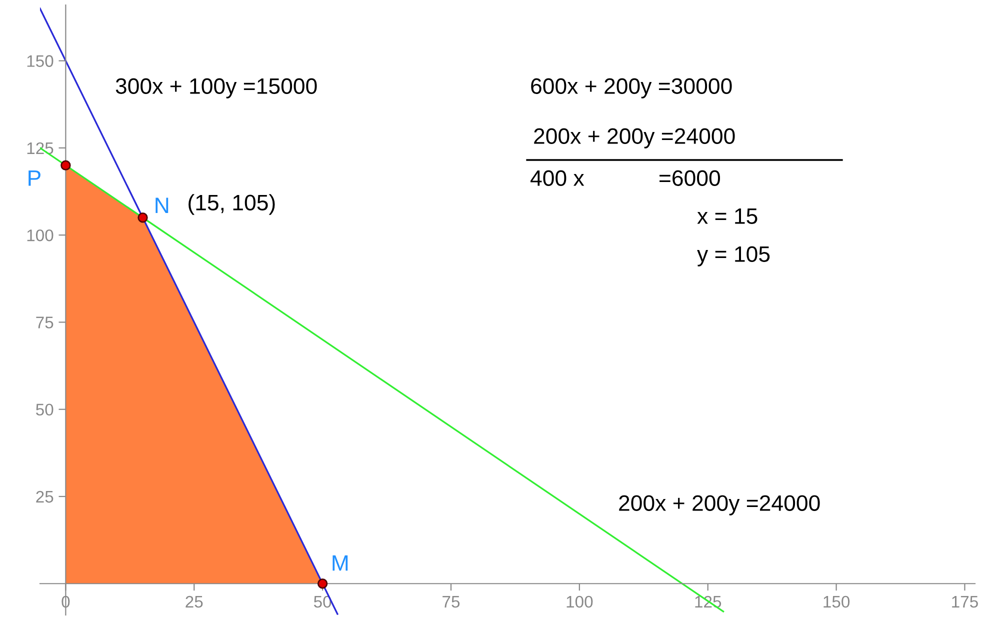 This screenshot has width=998, height=618. I want to click on x-tick-label: 150, so click(837, 602).